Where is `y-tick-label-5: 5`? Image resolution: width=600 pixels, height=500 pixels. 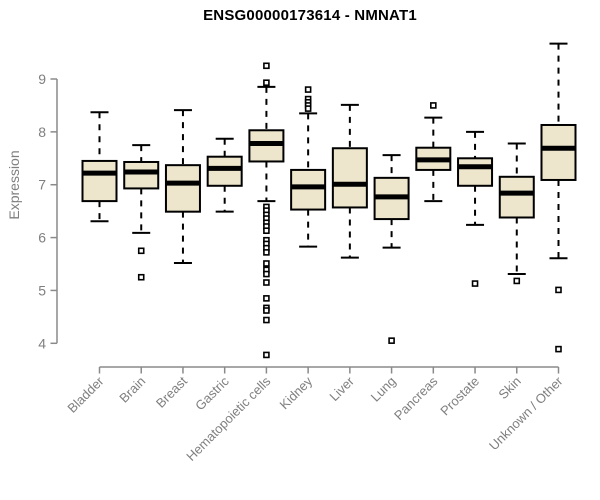 y-tick-label-5: 5 is located at coordinates (42, 290).